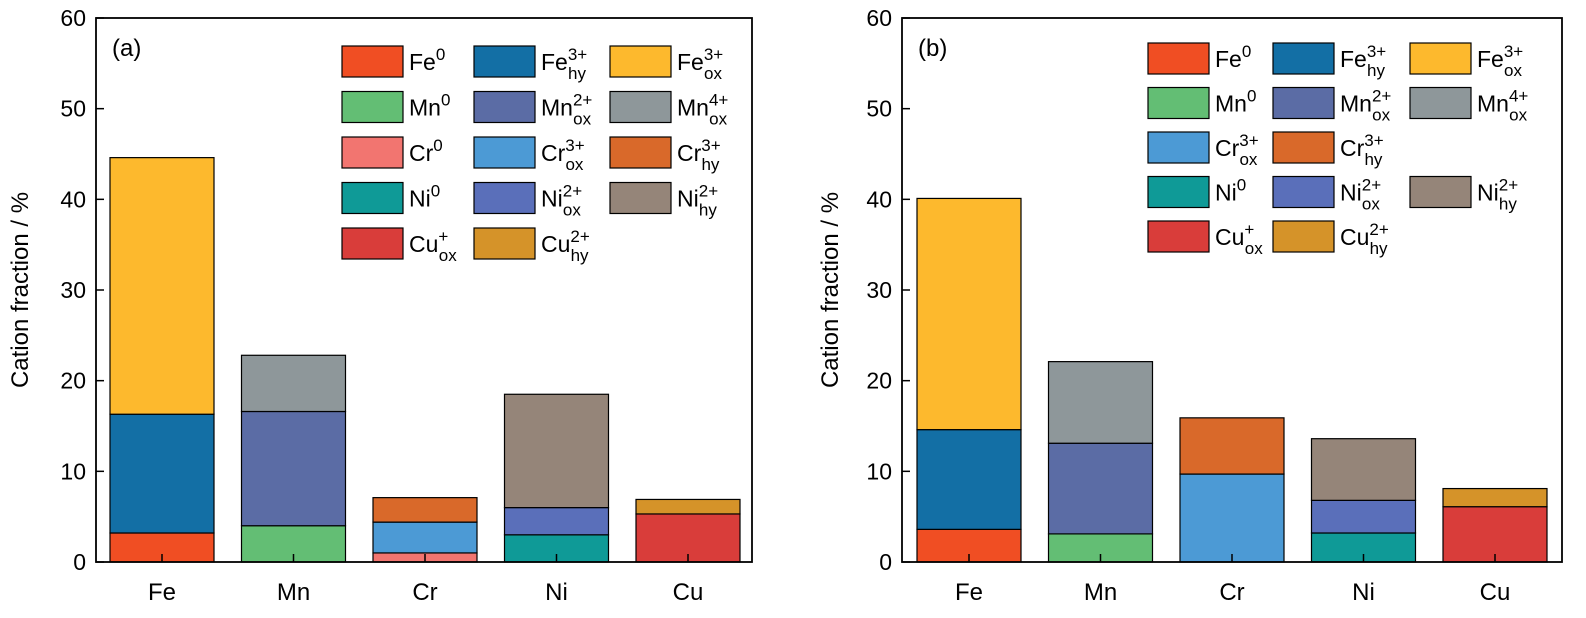 The image size is (1586, 618). I want to click on y-tick-label: 40, so click(73, 199).